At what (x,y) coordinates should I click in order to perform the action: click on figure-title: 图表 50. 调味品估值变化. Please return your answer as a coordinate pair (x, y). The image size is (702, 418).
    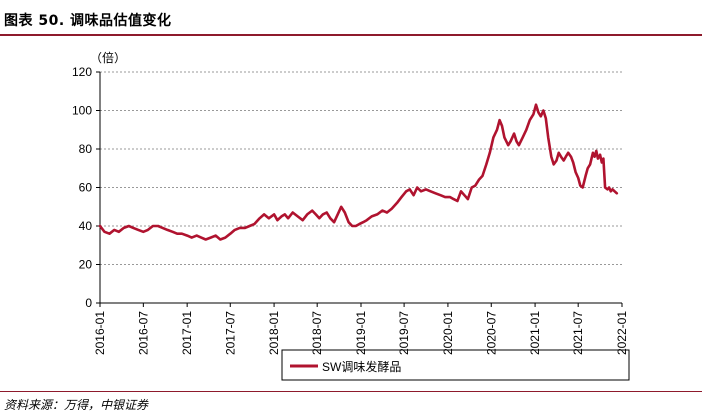
    Looking at the image, I should click on (88, 21).